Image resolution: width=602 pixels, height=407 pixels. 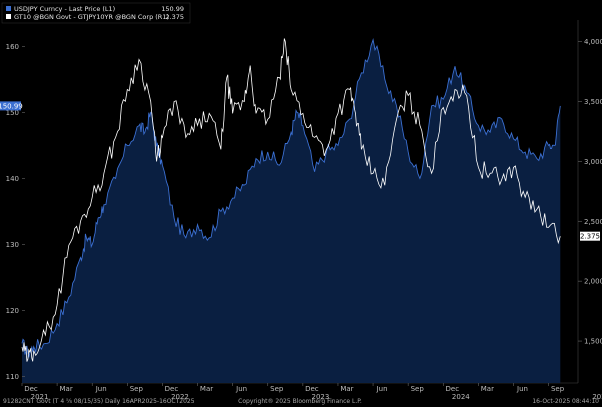 What do you see at coordinates (593, 42) in the screenshot?
I see `right-tick-label: 4,000` at bounding box center [593, 42].